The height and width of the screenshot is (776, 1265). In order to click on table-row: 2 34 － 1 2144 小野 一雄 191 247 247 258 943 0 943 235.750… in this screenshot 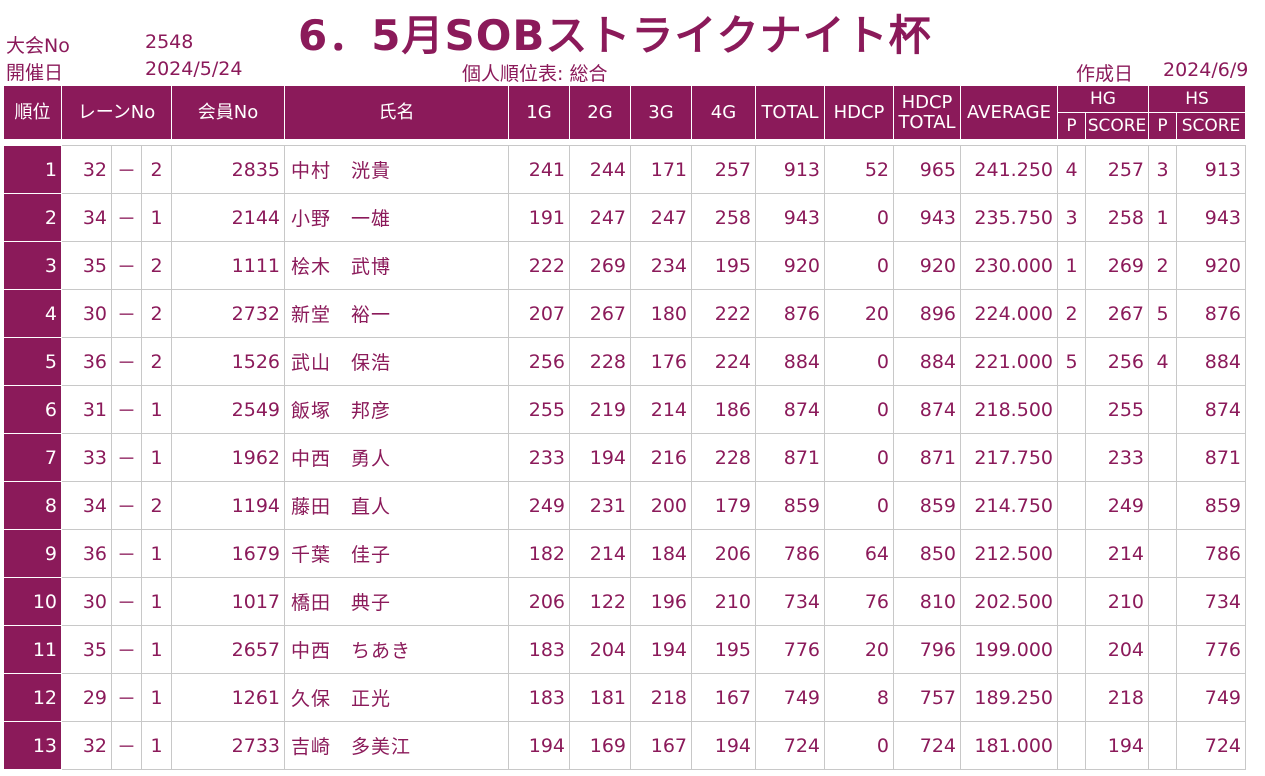, I will do `click(624, 217)`.